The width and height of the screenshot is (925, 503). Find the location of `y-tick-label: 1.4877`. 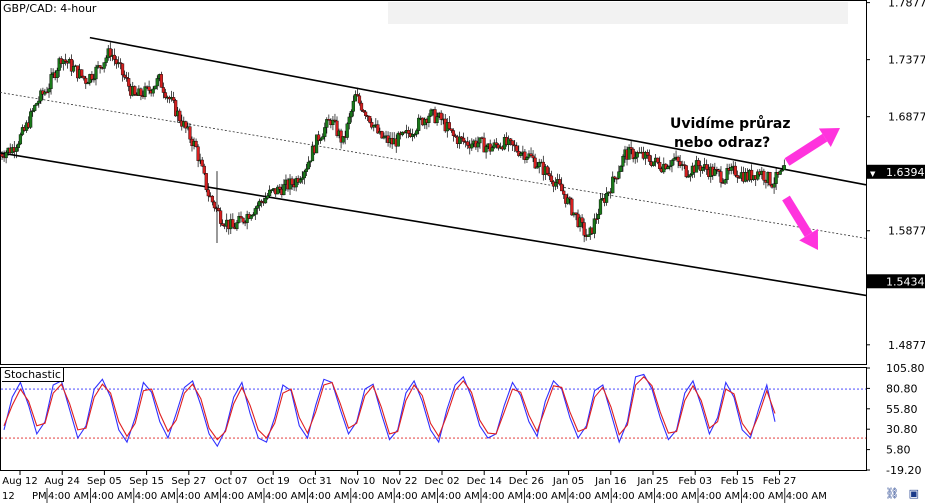

y-tick-label: 1.4877 is located at coordinates (906, 345).